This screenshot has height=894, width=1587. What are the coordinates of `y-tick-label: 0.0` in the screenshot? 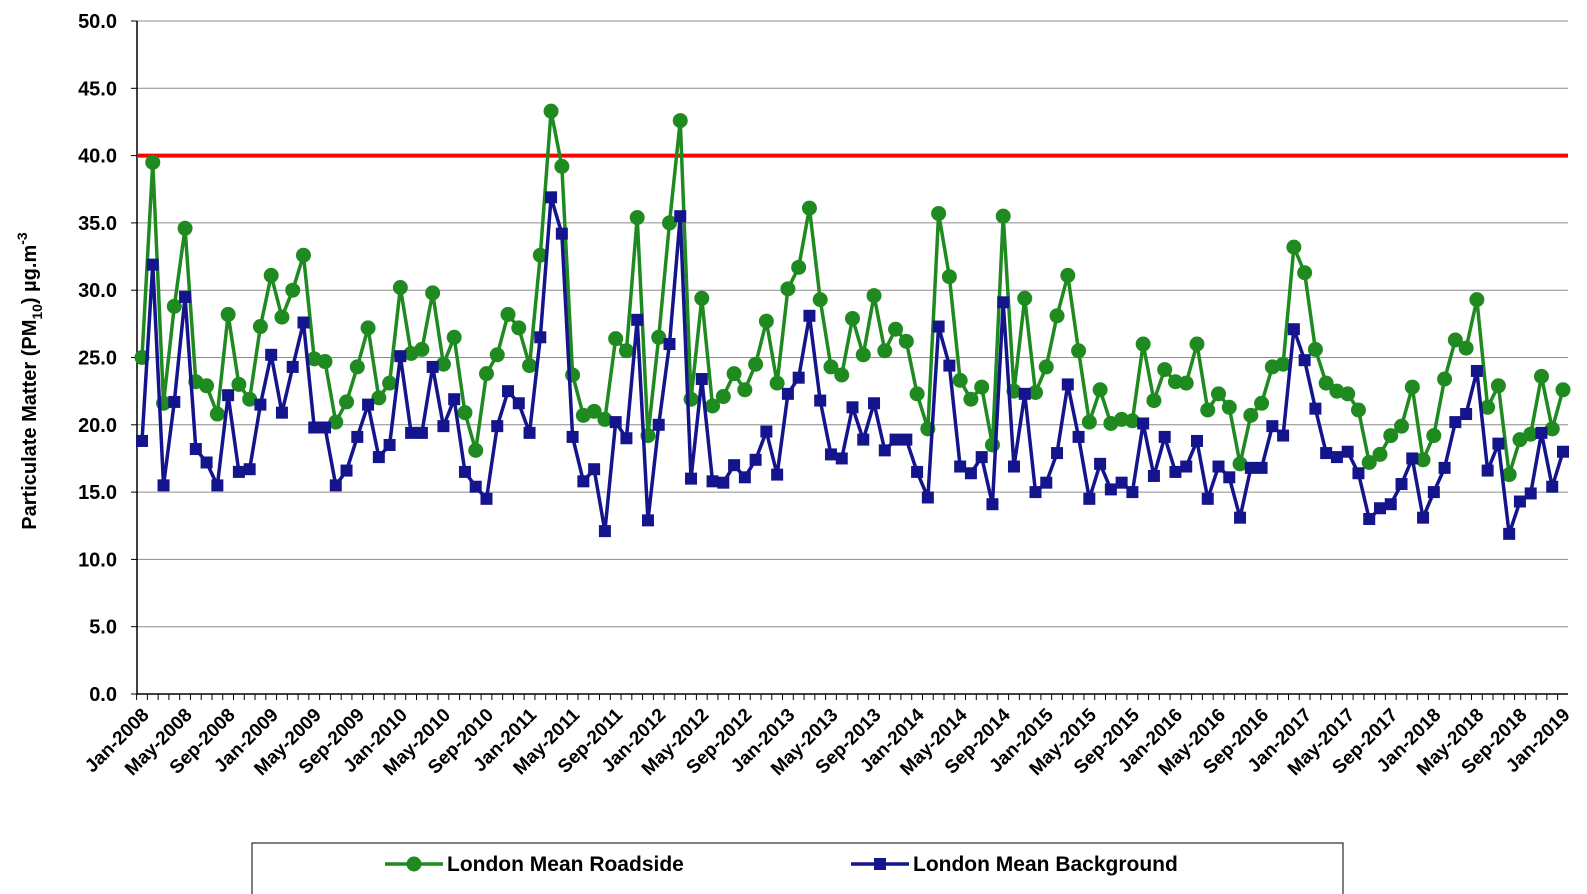 It's located at (103, 695).